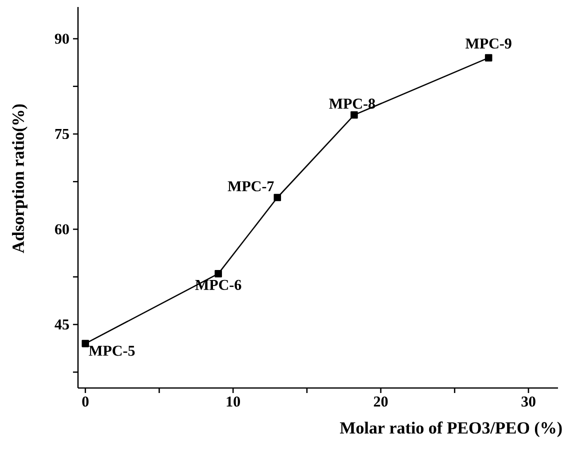 This screenshot has width=564, height=457. I want to click on y-tick-label: 60, so click(61, 229).